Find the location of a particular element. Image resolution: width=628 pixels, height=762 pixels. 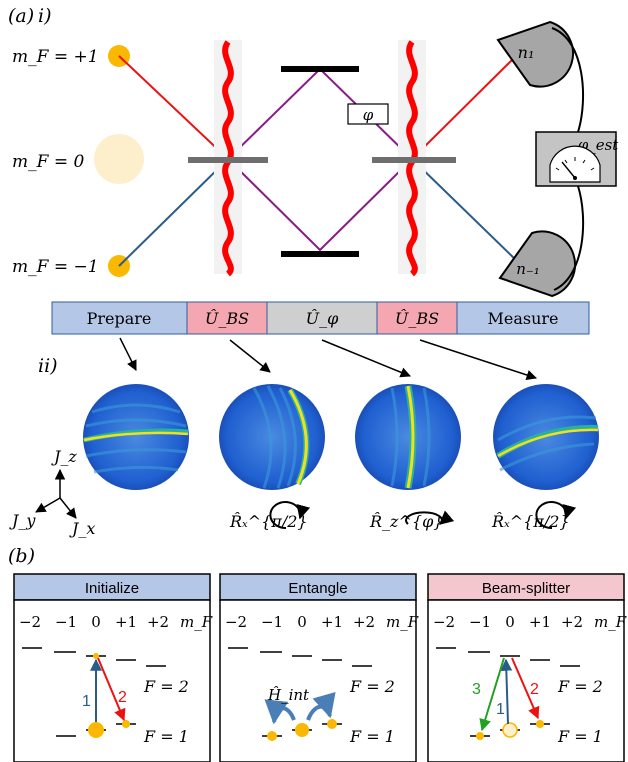

rotation-label-3: R̂ₓ^{π/2} is located at coordinates (530, 521).